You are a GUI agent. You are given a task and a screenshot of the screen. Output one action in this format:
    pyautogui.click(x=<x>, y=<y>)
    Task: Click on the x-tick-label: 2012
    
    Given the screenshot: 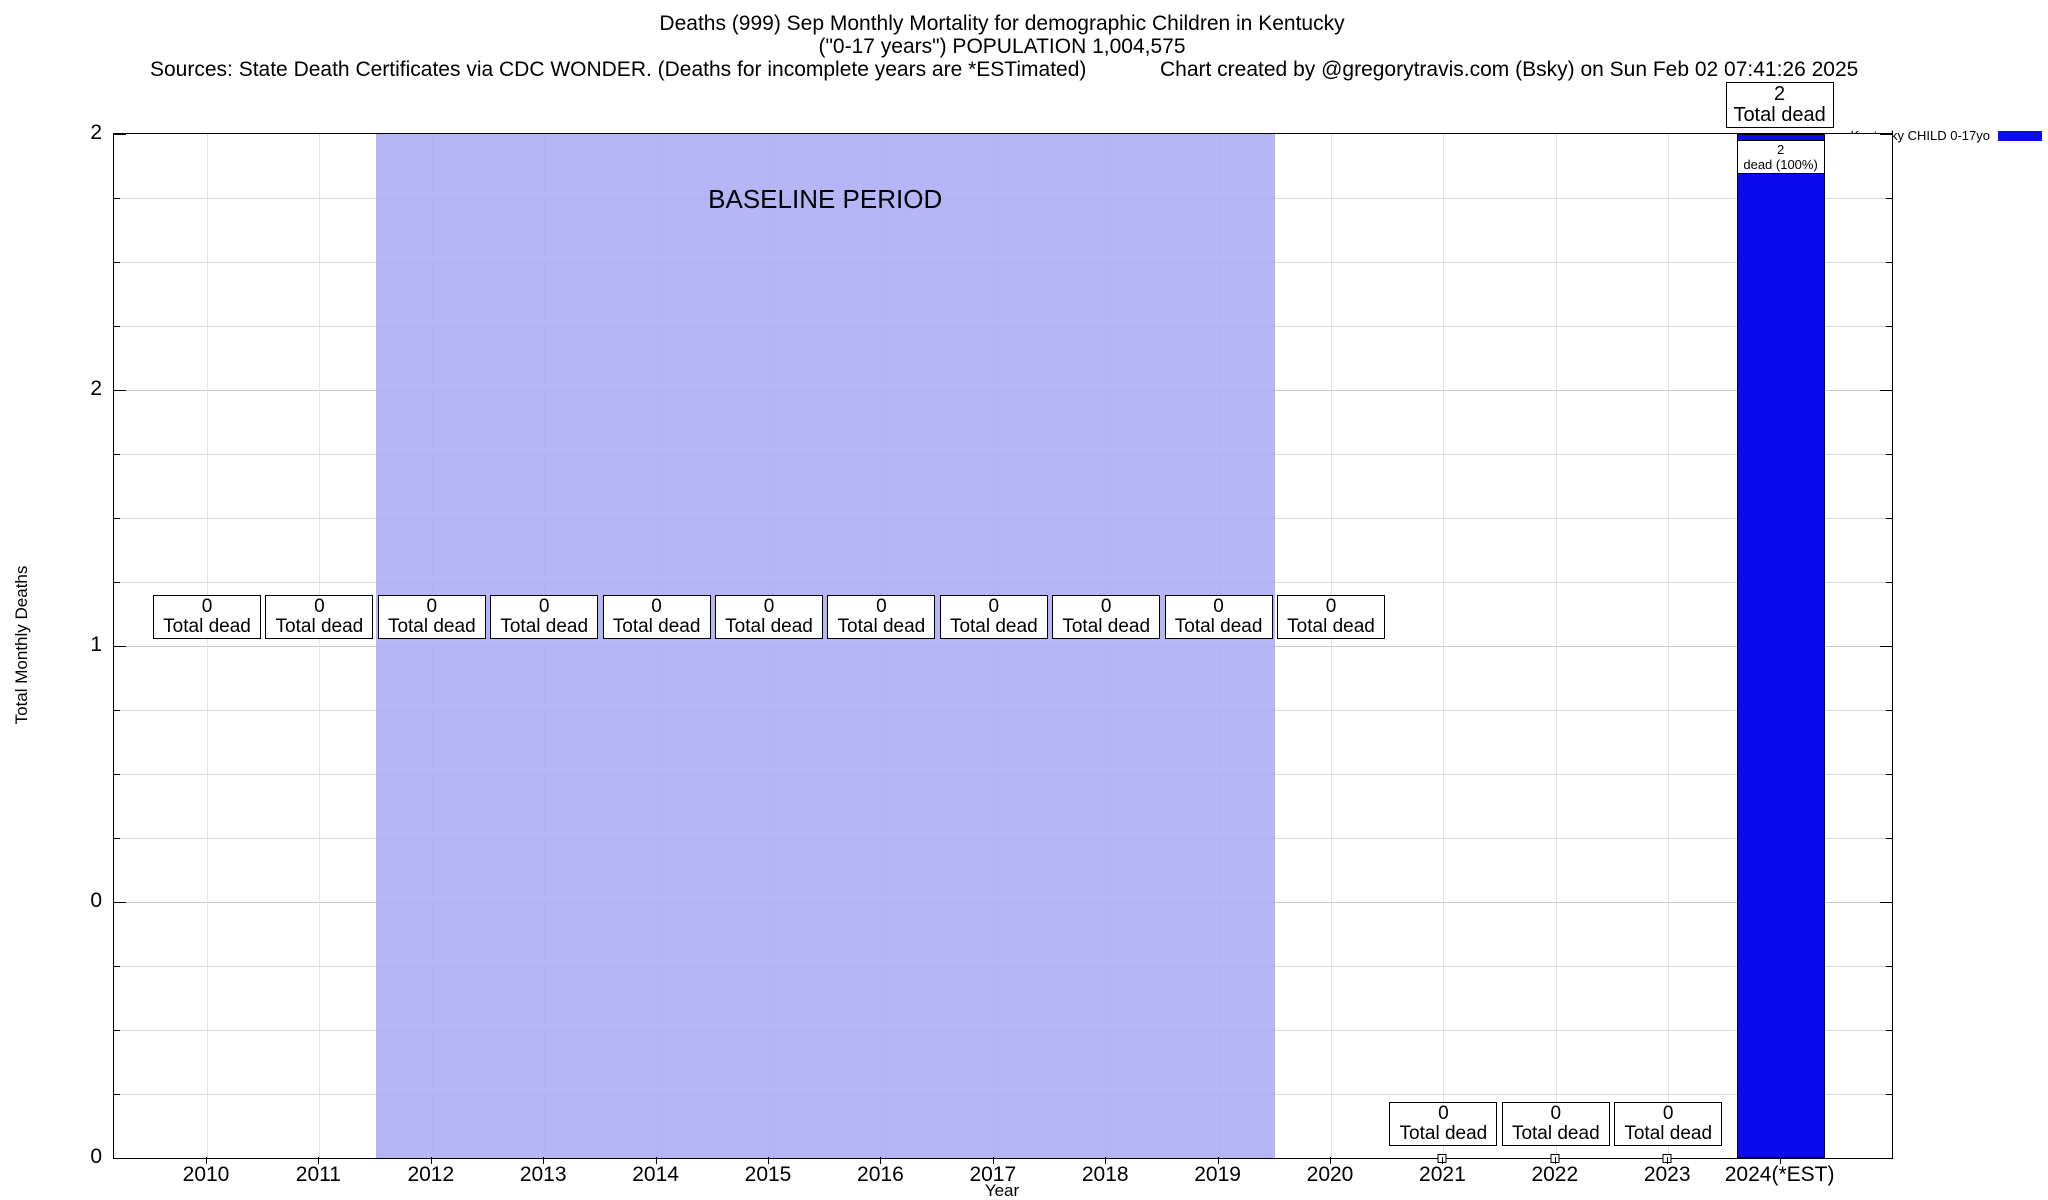 What is the action you would take?
    pyautogui.click(x=431, y=1174)
    